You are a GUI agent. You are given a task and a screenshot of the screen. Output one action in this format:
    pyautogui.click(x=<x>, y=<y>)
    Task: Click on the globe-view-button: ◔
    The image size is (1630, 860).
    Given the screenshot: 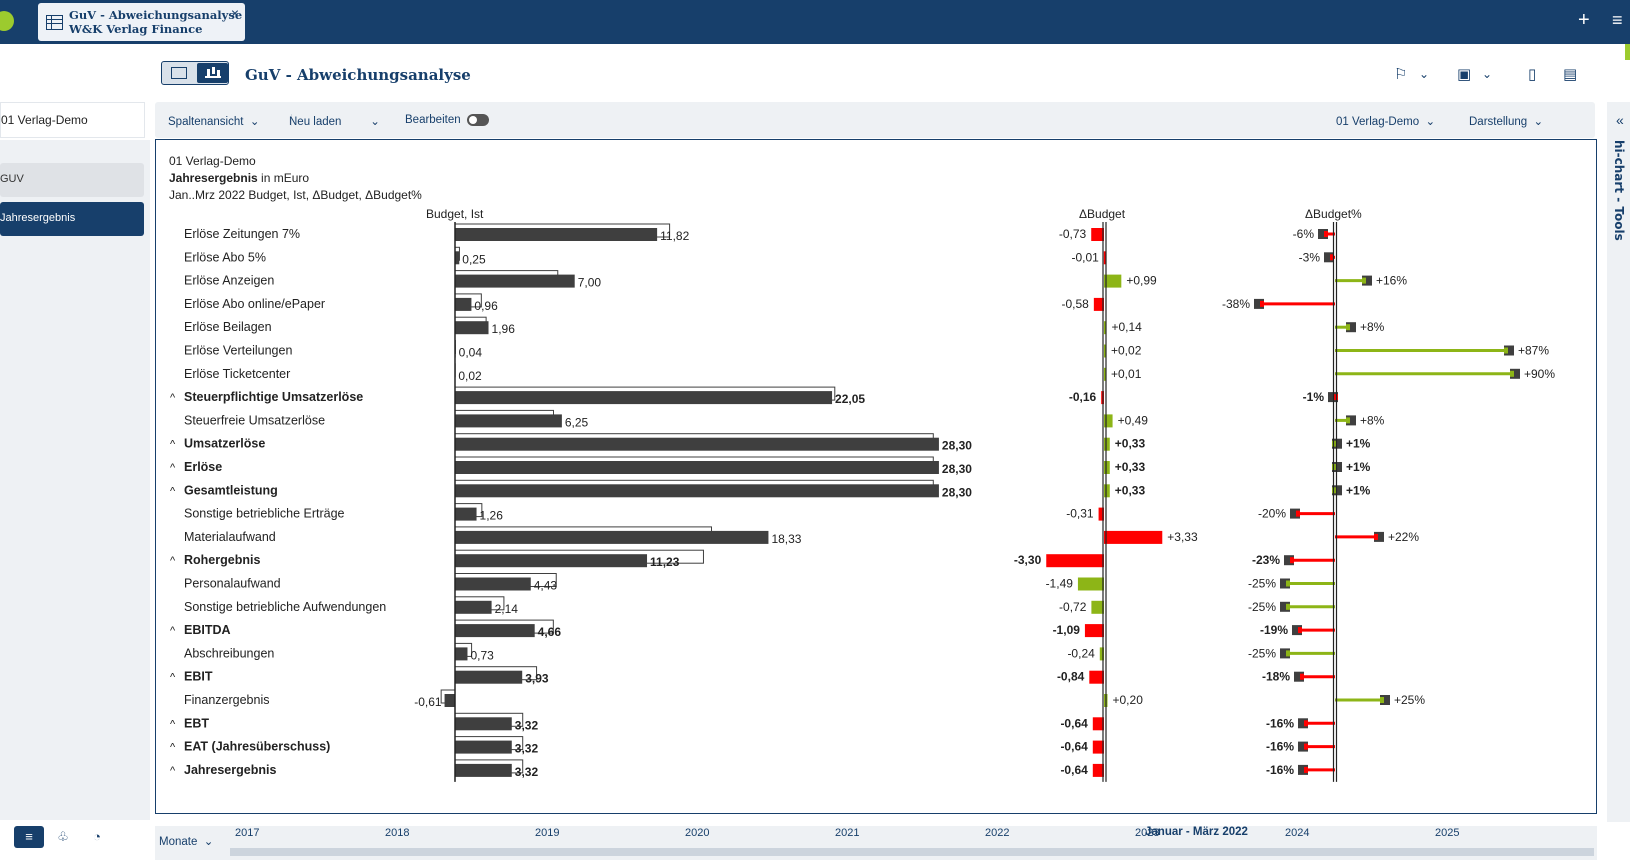 What is the action you would take?
    pyautogui.click(x=97, y=836)
    